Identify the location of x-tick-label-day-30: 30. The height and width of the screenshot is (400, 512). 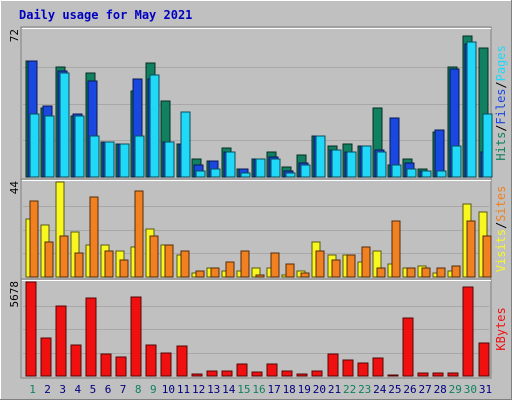
(470, 389).